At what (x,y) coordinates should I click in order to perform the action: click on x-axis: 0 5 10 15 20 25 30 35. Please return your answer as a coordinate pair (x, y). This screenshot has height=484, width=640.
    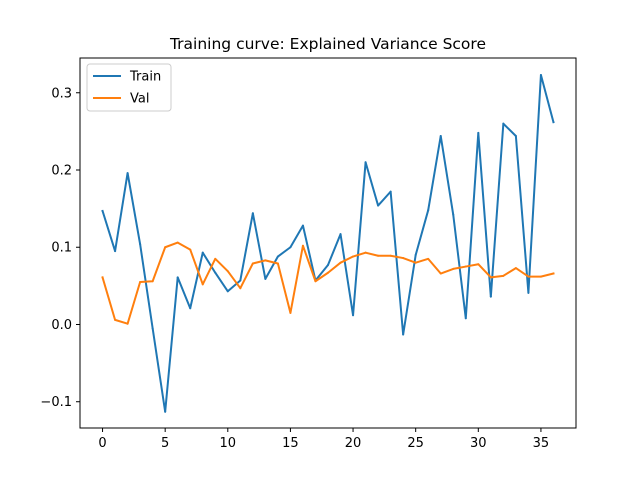
    Looking at the image, I should click on (323, 439).